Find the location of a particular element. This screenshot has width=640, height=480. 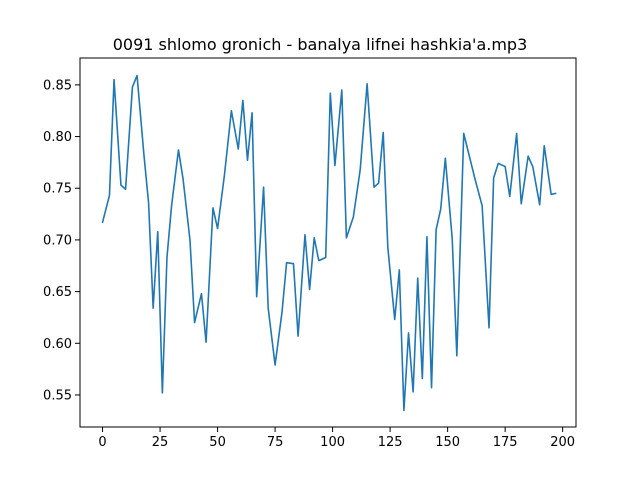

x-tick-label: 0 is located at coordinates (102, 442).